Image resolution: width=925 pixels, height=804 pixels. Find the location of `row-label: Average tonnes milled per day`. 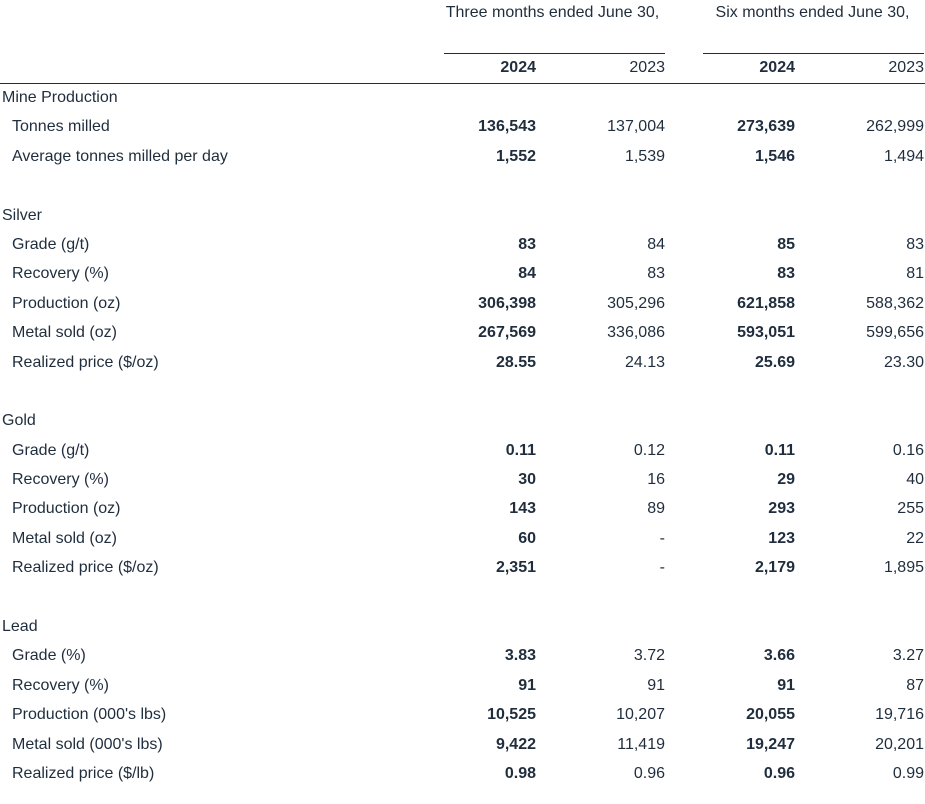

row-label: Average tonnes milled per day is located at coordinates (120, 156).